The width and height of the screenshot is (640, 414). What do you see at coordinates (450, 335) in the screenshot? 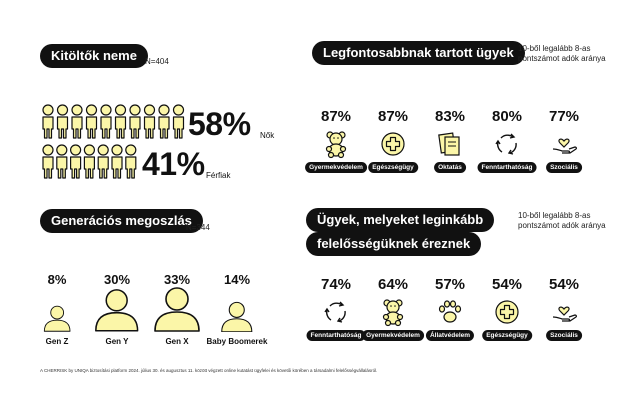
I see `topic-label: Állatvédelem` at bounding box center [450, 335].